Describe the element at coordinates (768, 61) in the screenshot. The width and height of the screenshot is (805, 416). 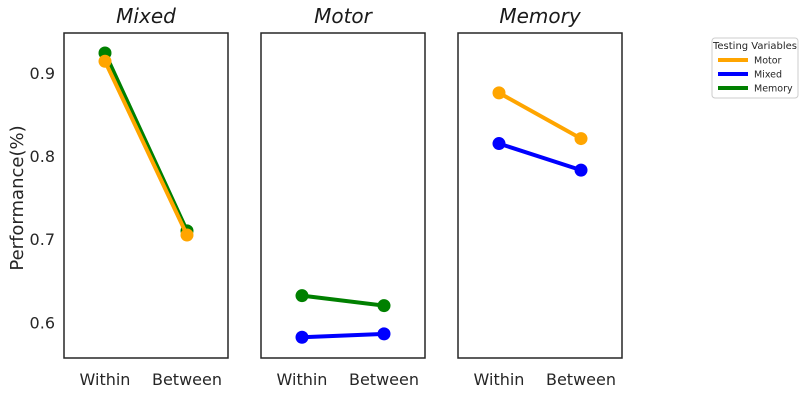
I see `legend-label: Motor` at that location.